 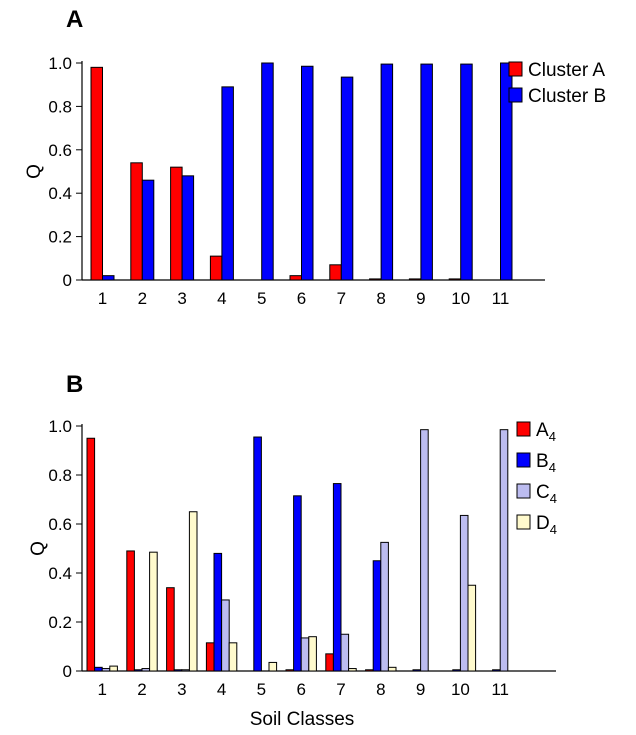 I want to click on panel-b-legend-label: A4, so click(x=546, y=432).